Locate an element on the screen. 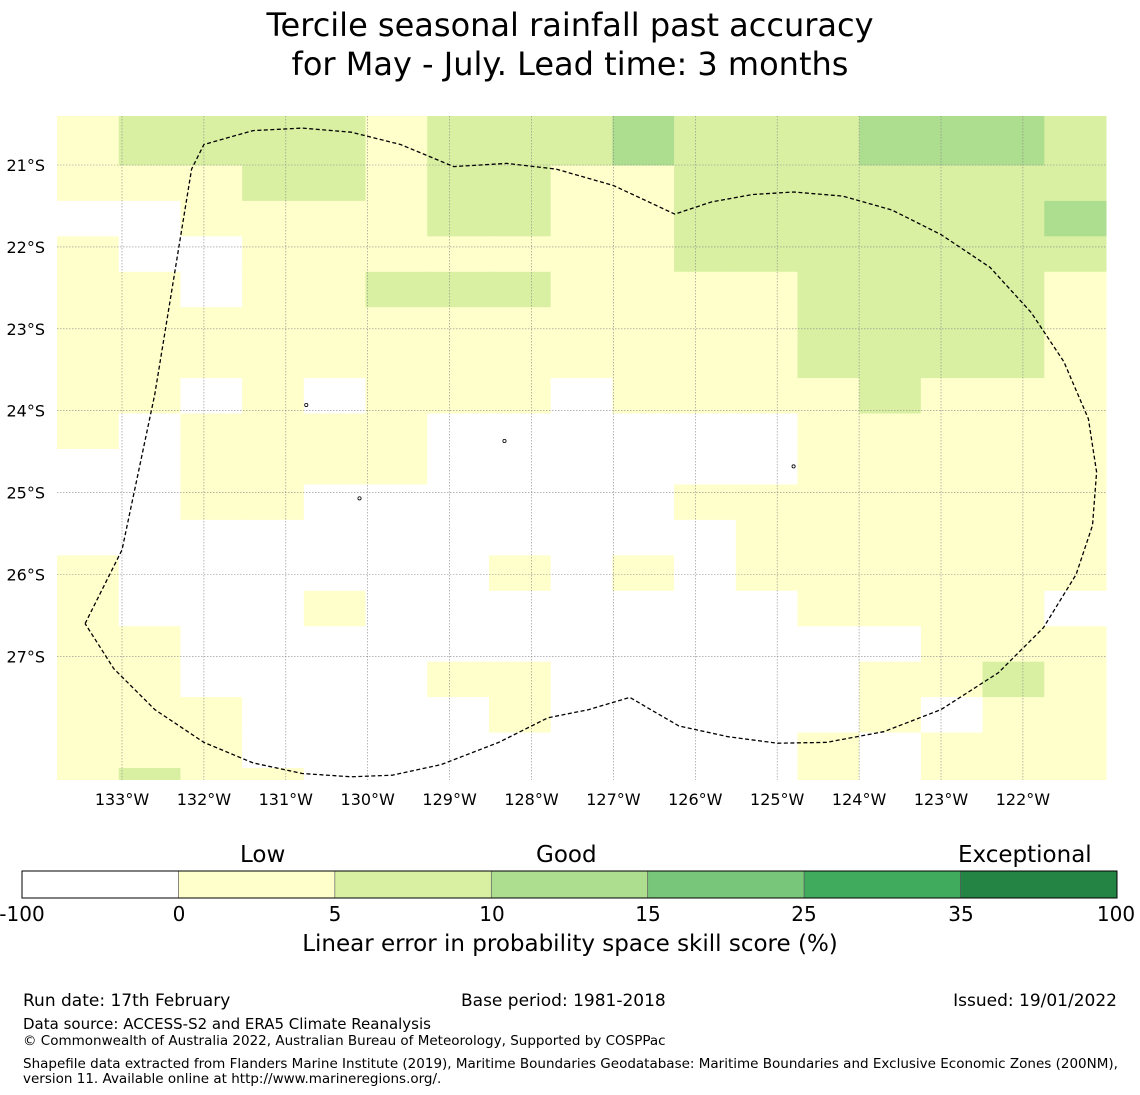 The height and width of the screenshot is (1095, 1140). lat-tick-label: 24°S is located at coordinates (25, 411).